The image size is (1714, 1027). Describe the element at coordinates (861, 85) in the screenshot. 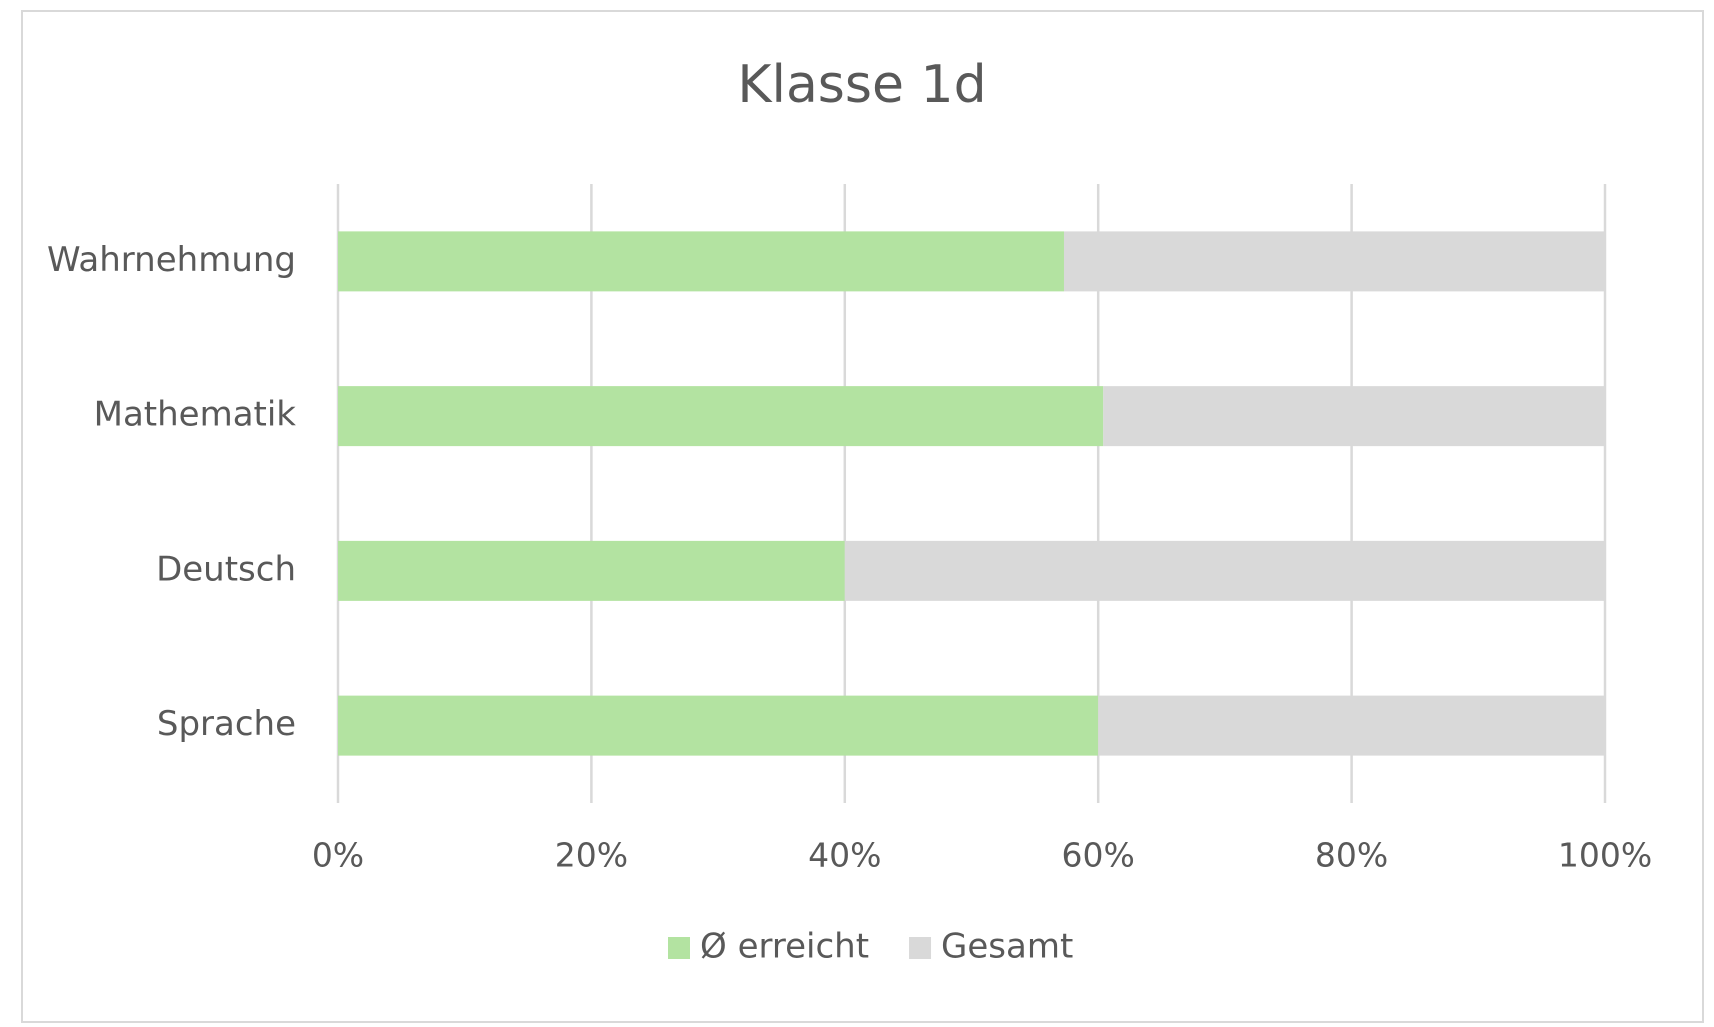

I see `chart-title: Klasse 1d` at that location.